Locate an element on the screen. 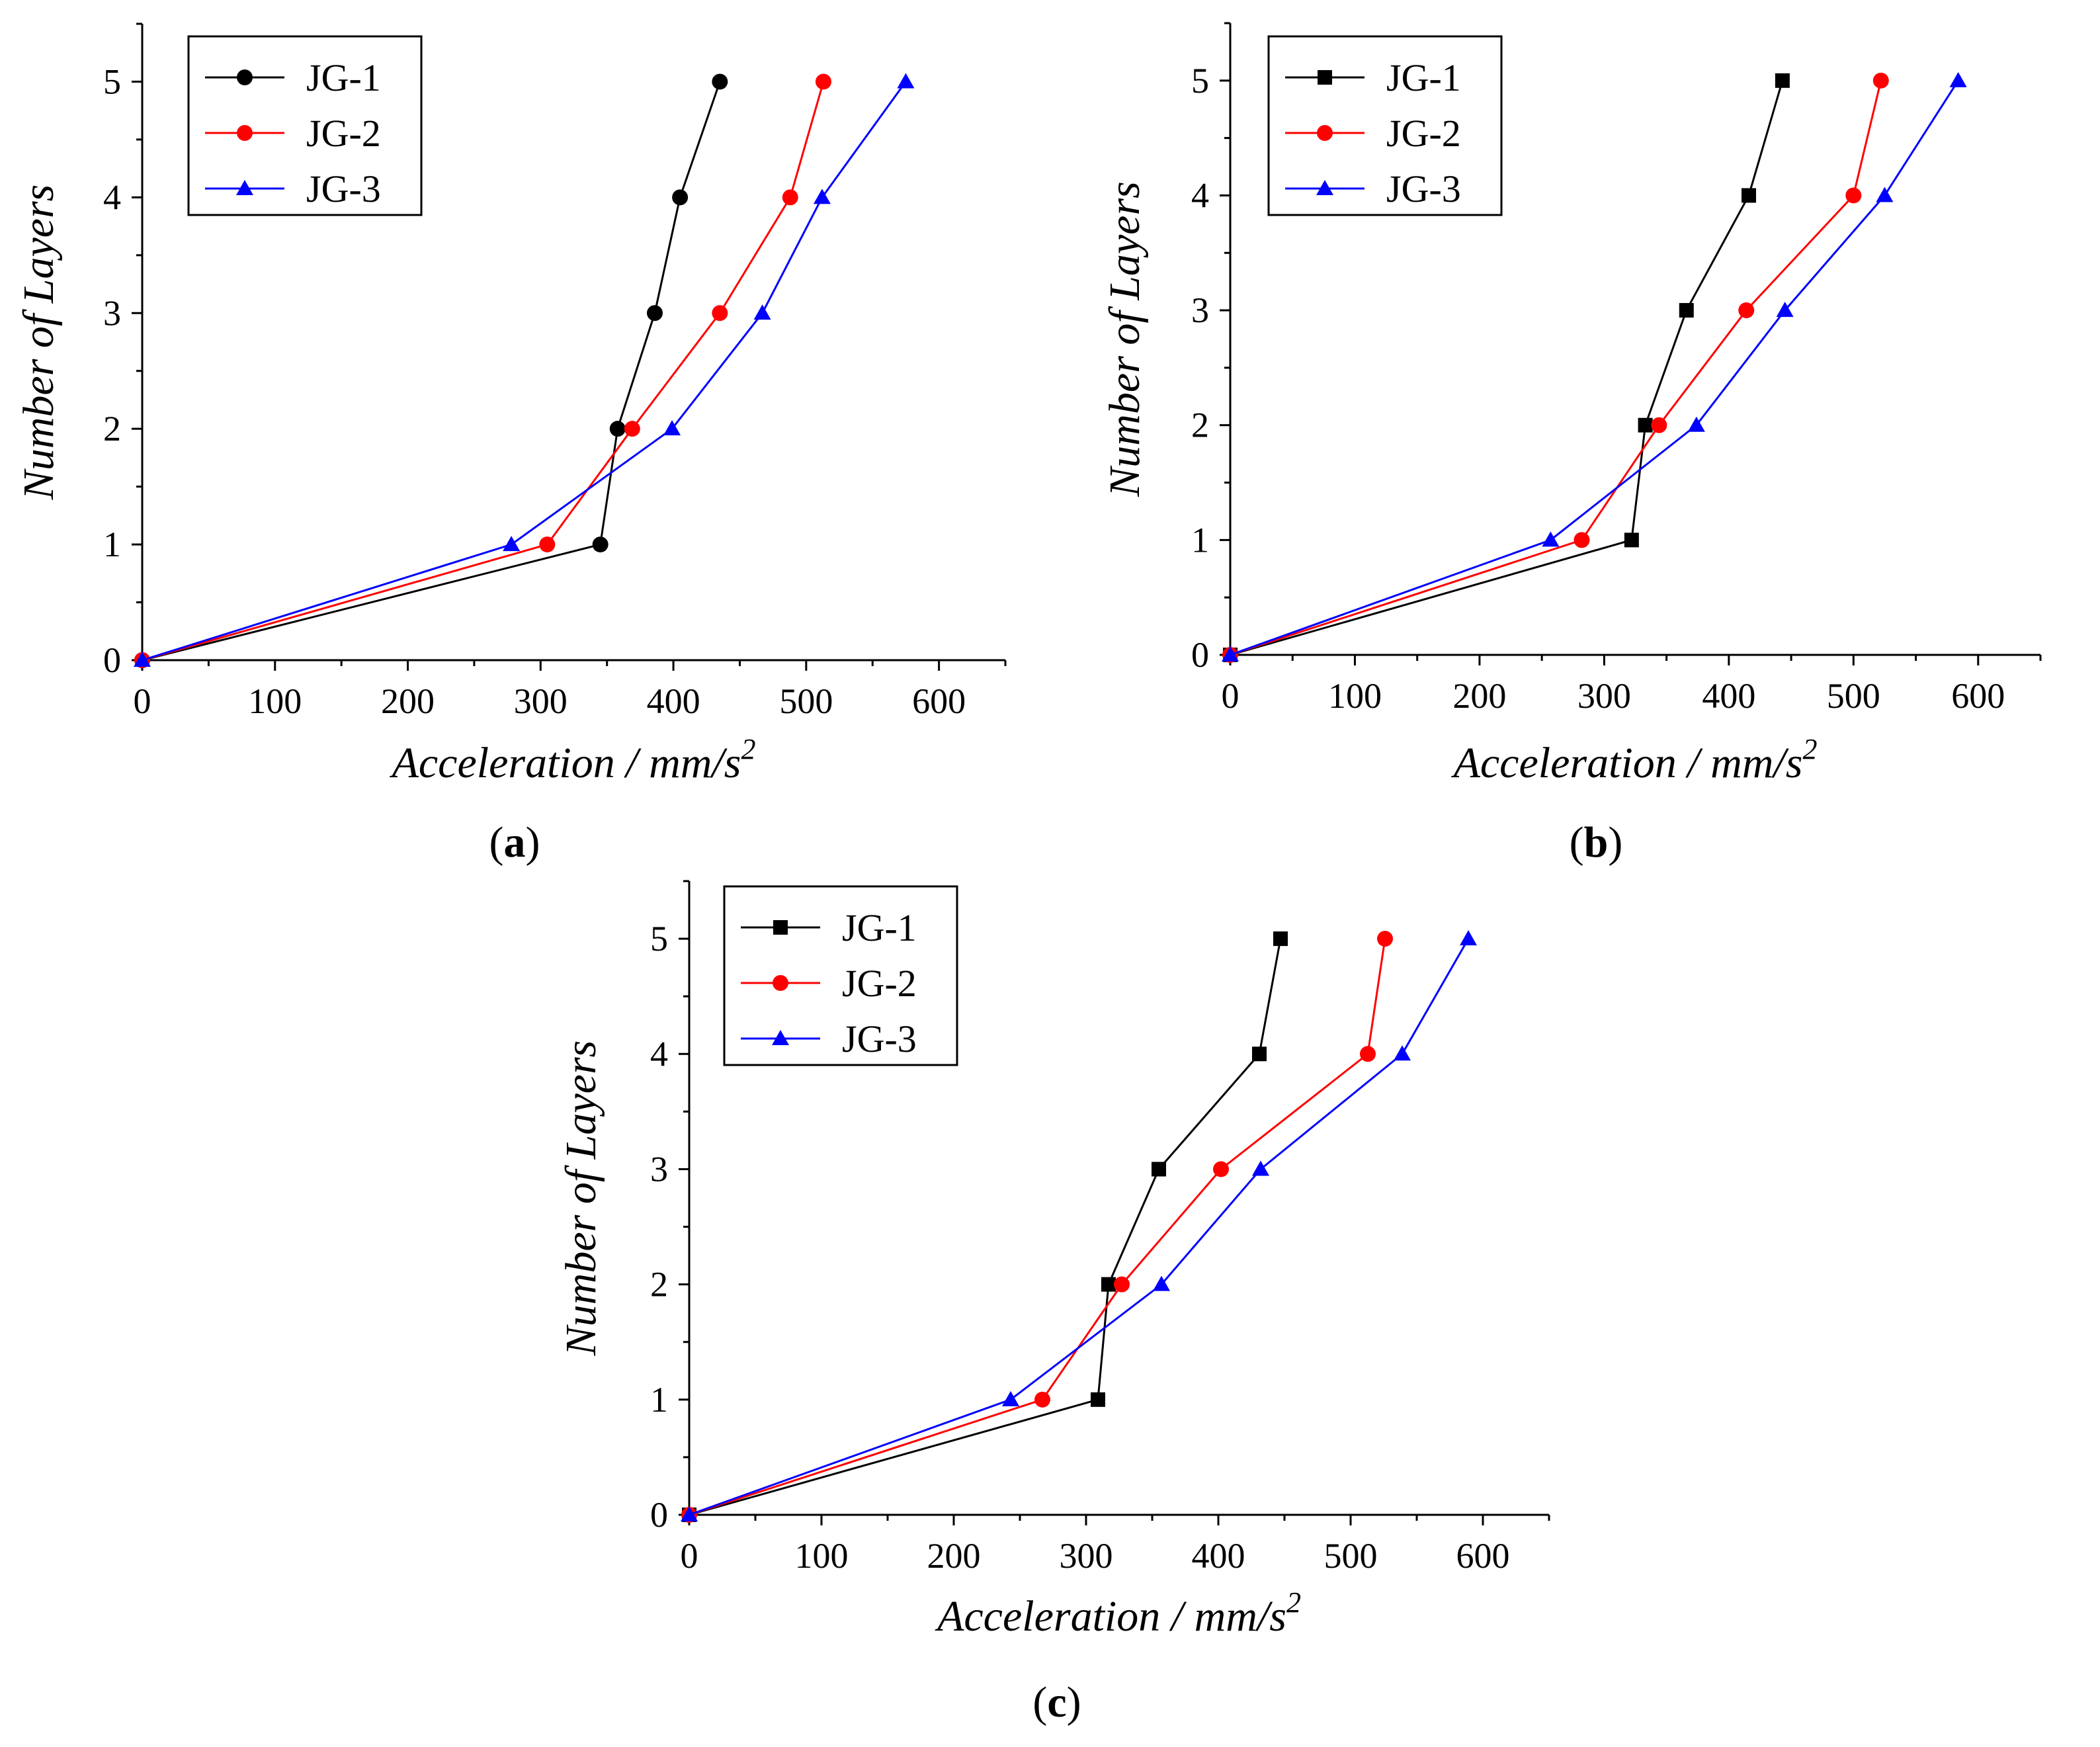 Image resolution: width=2100 pixels, height=1747 pixels. panel-caption: (c) is located at coordinates (1056, 1702).